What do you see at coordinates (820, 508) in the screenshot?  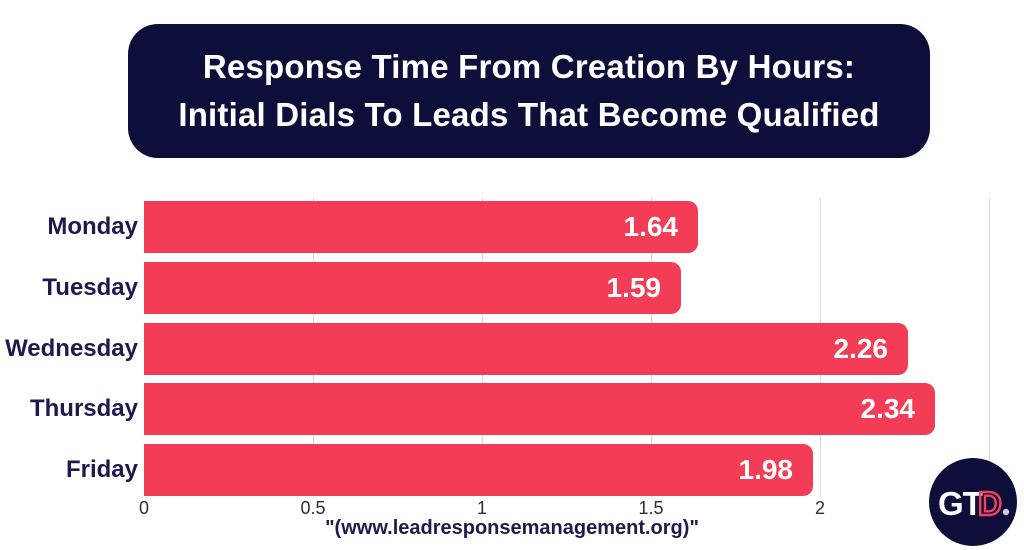 I see `x-tick-label-2: 2` at bounding box center [820, 508].